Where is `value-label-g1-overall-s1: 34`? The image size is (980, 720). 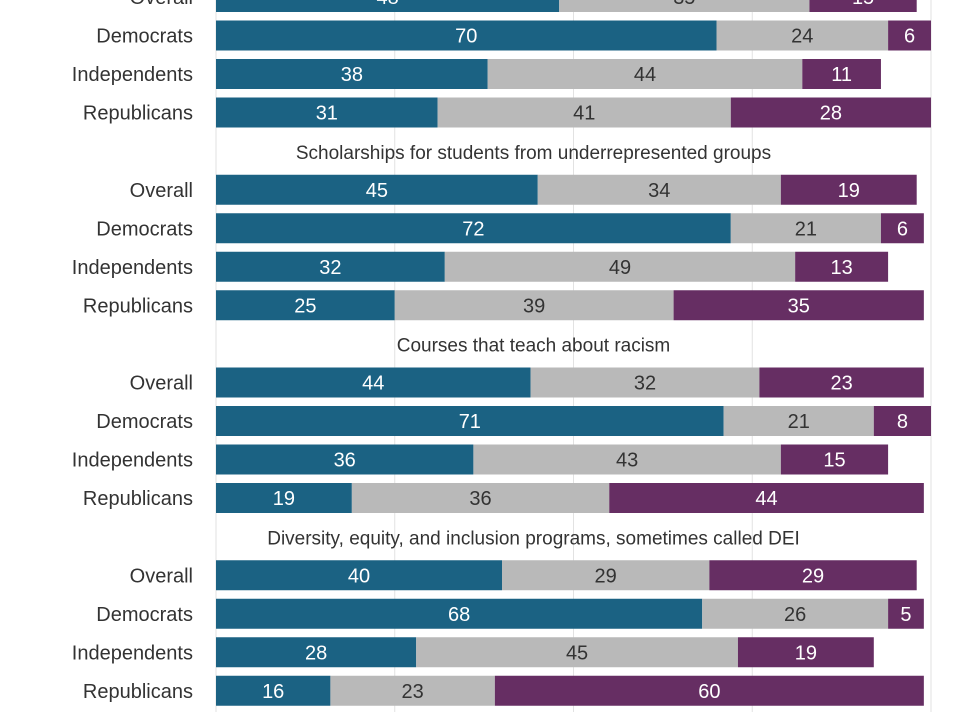
value-label-g1-overall-s1: 34 is located at coordinates (659, 191).